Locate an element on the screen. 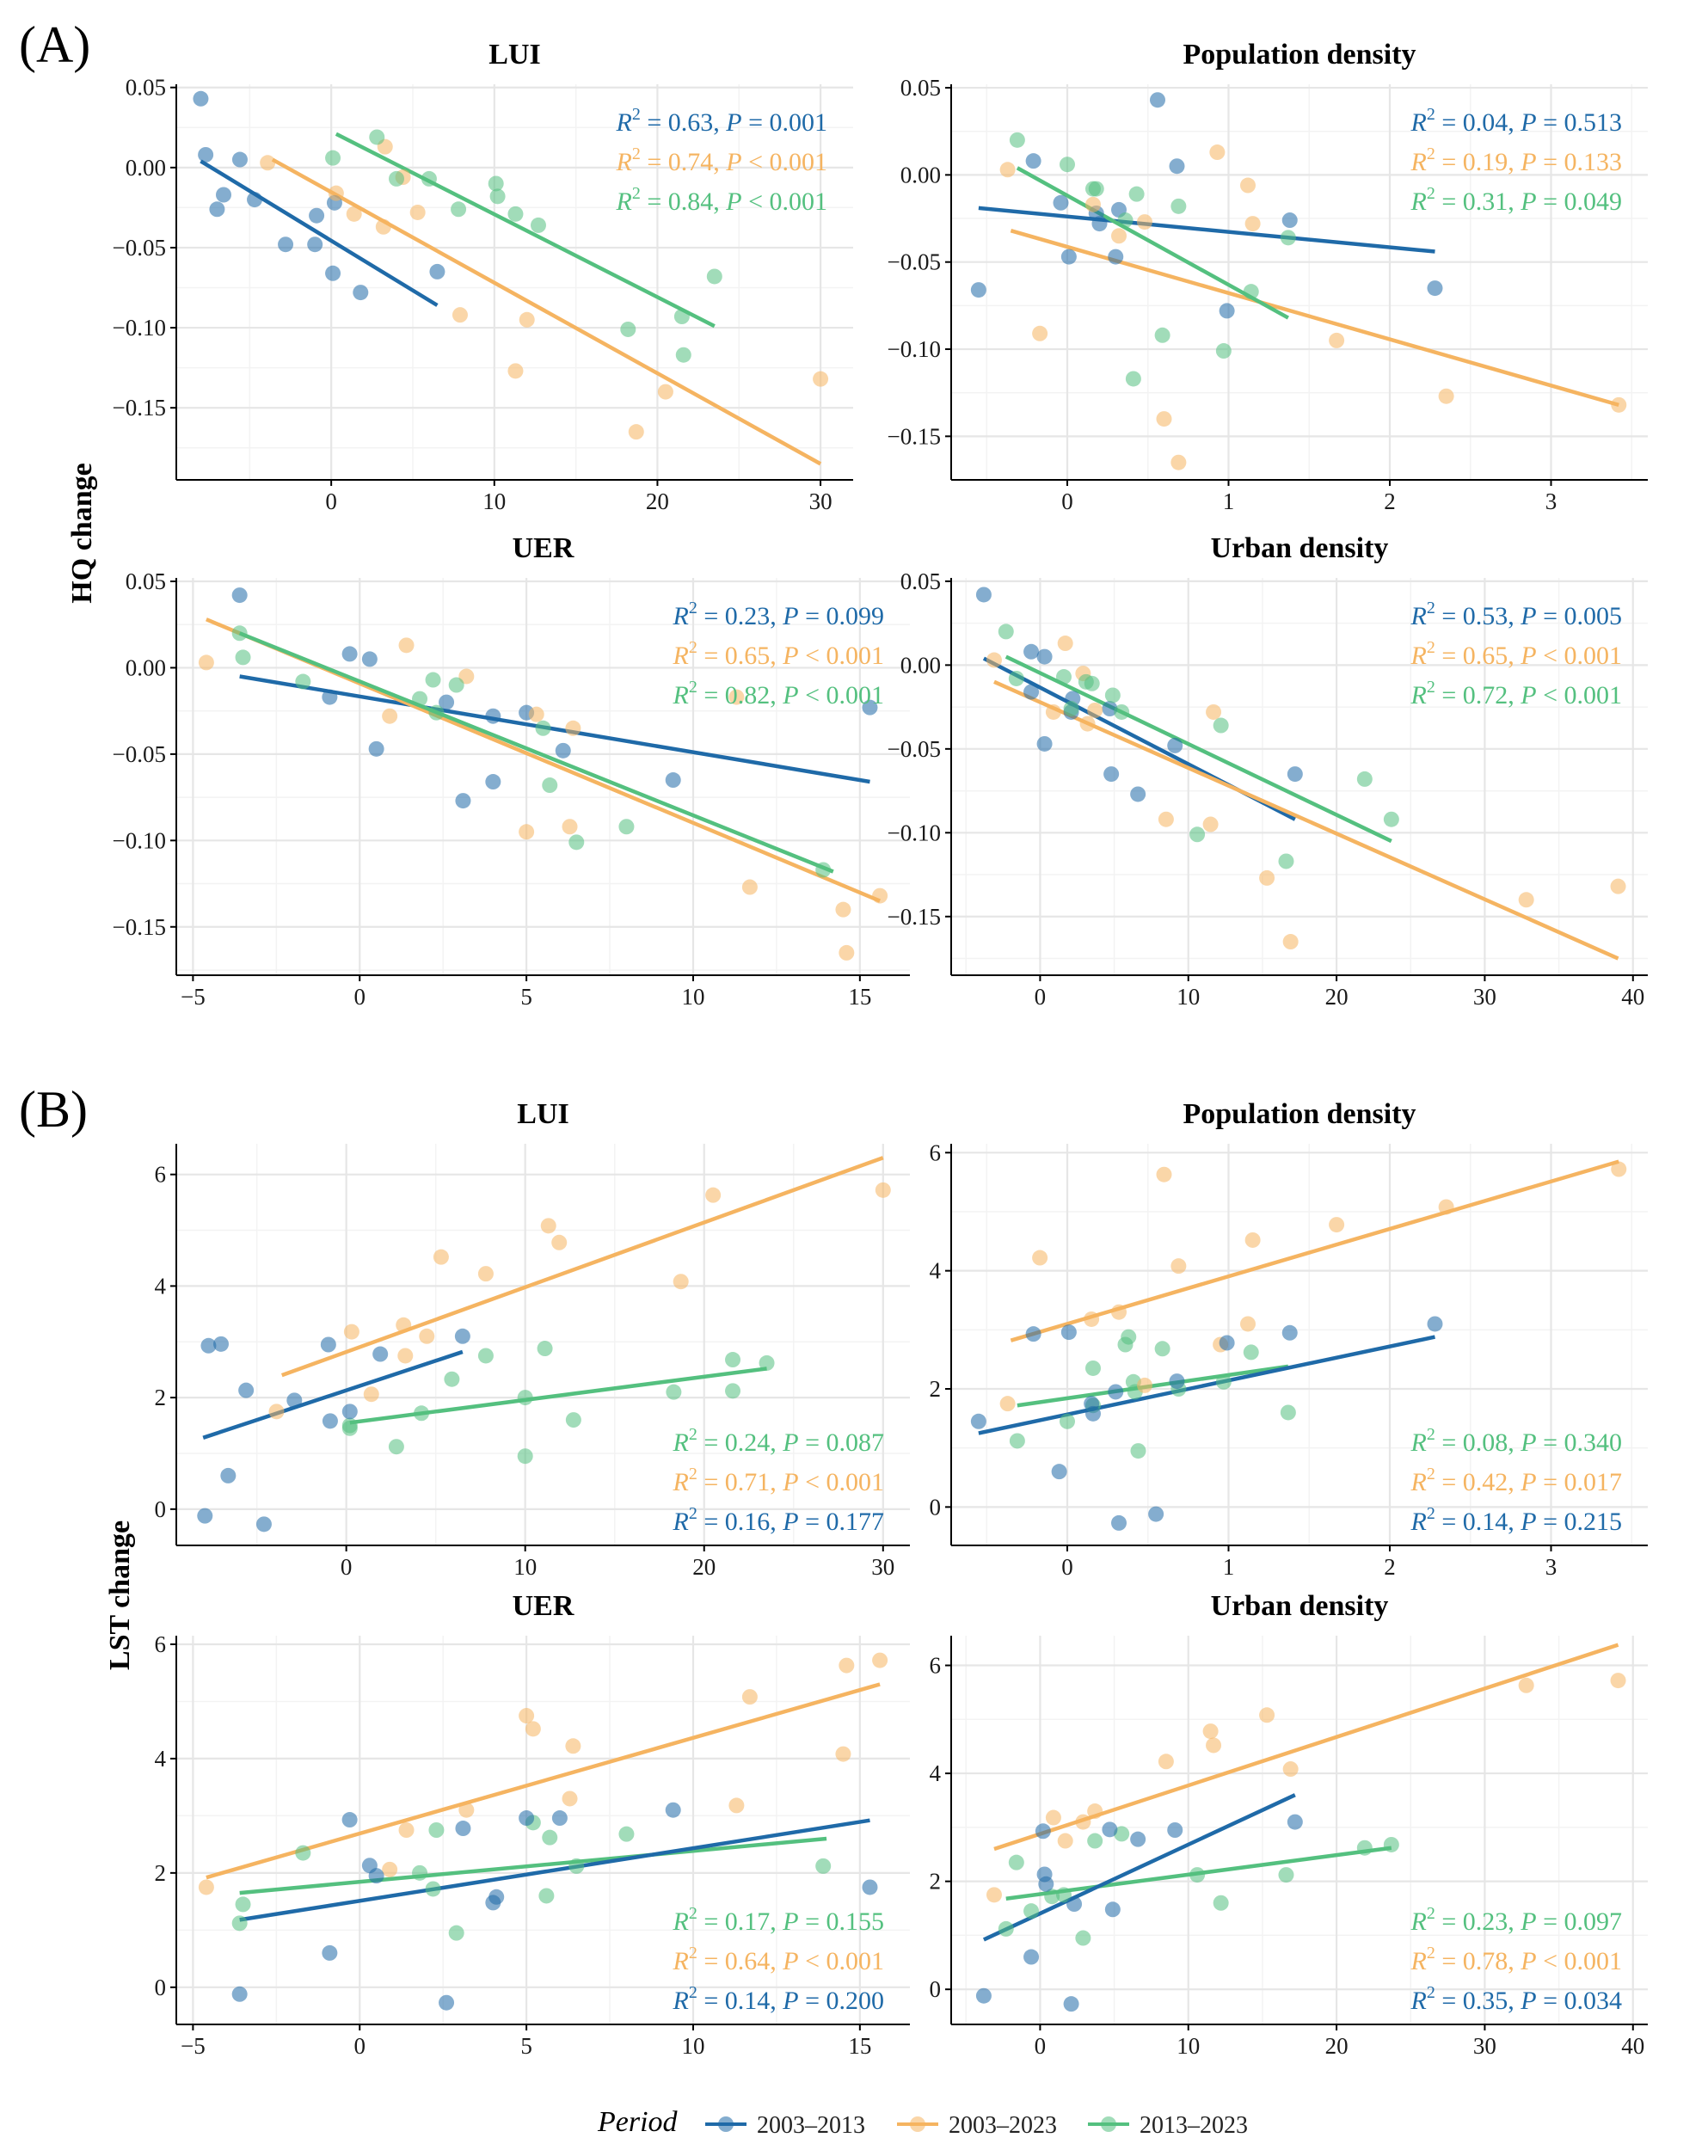  stat-annotation-2003–2023: R2 = 0.65, P < 0.001 is located at coordinates (1516, 654).